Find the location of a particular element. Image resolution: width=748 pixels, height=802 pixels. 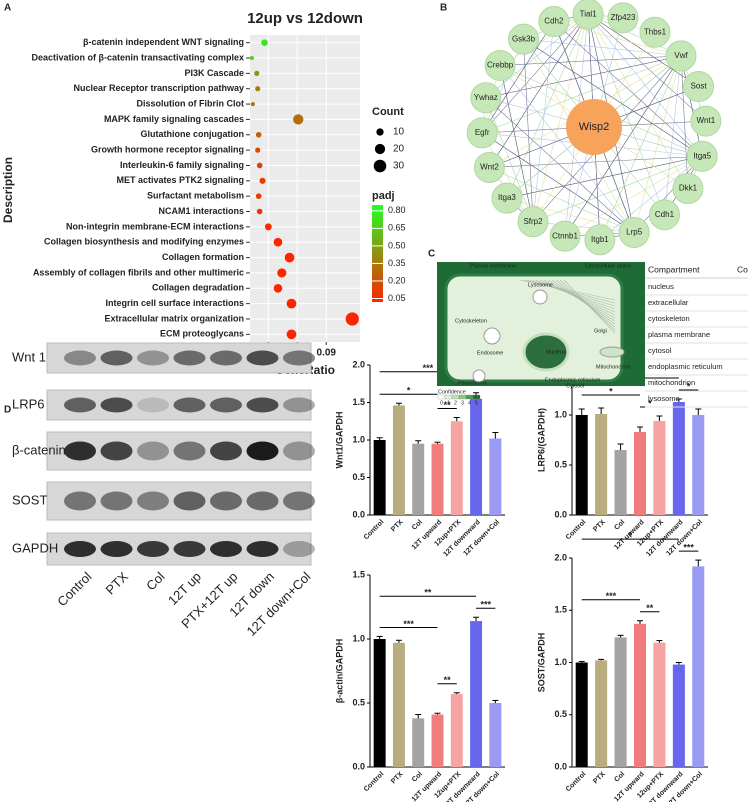

protein-label: Wnt 1 is located at coordinates (29, 356).